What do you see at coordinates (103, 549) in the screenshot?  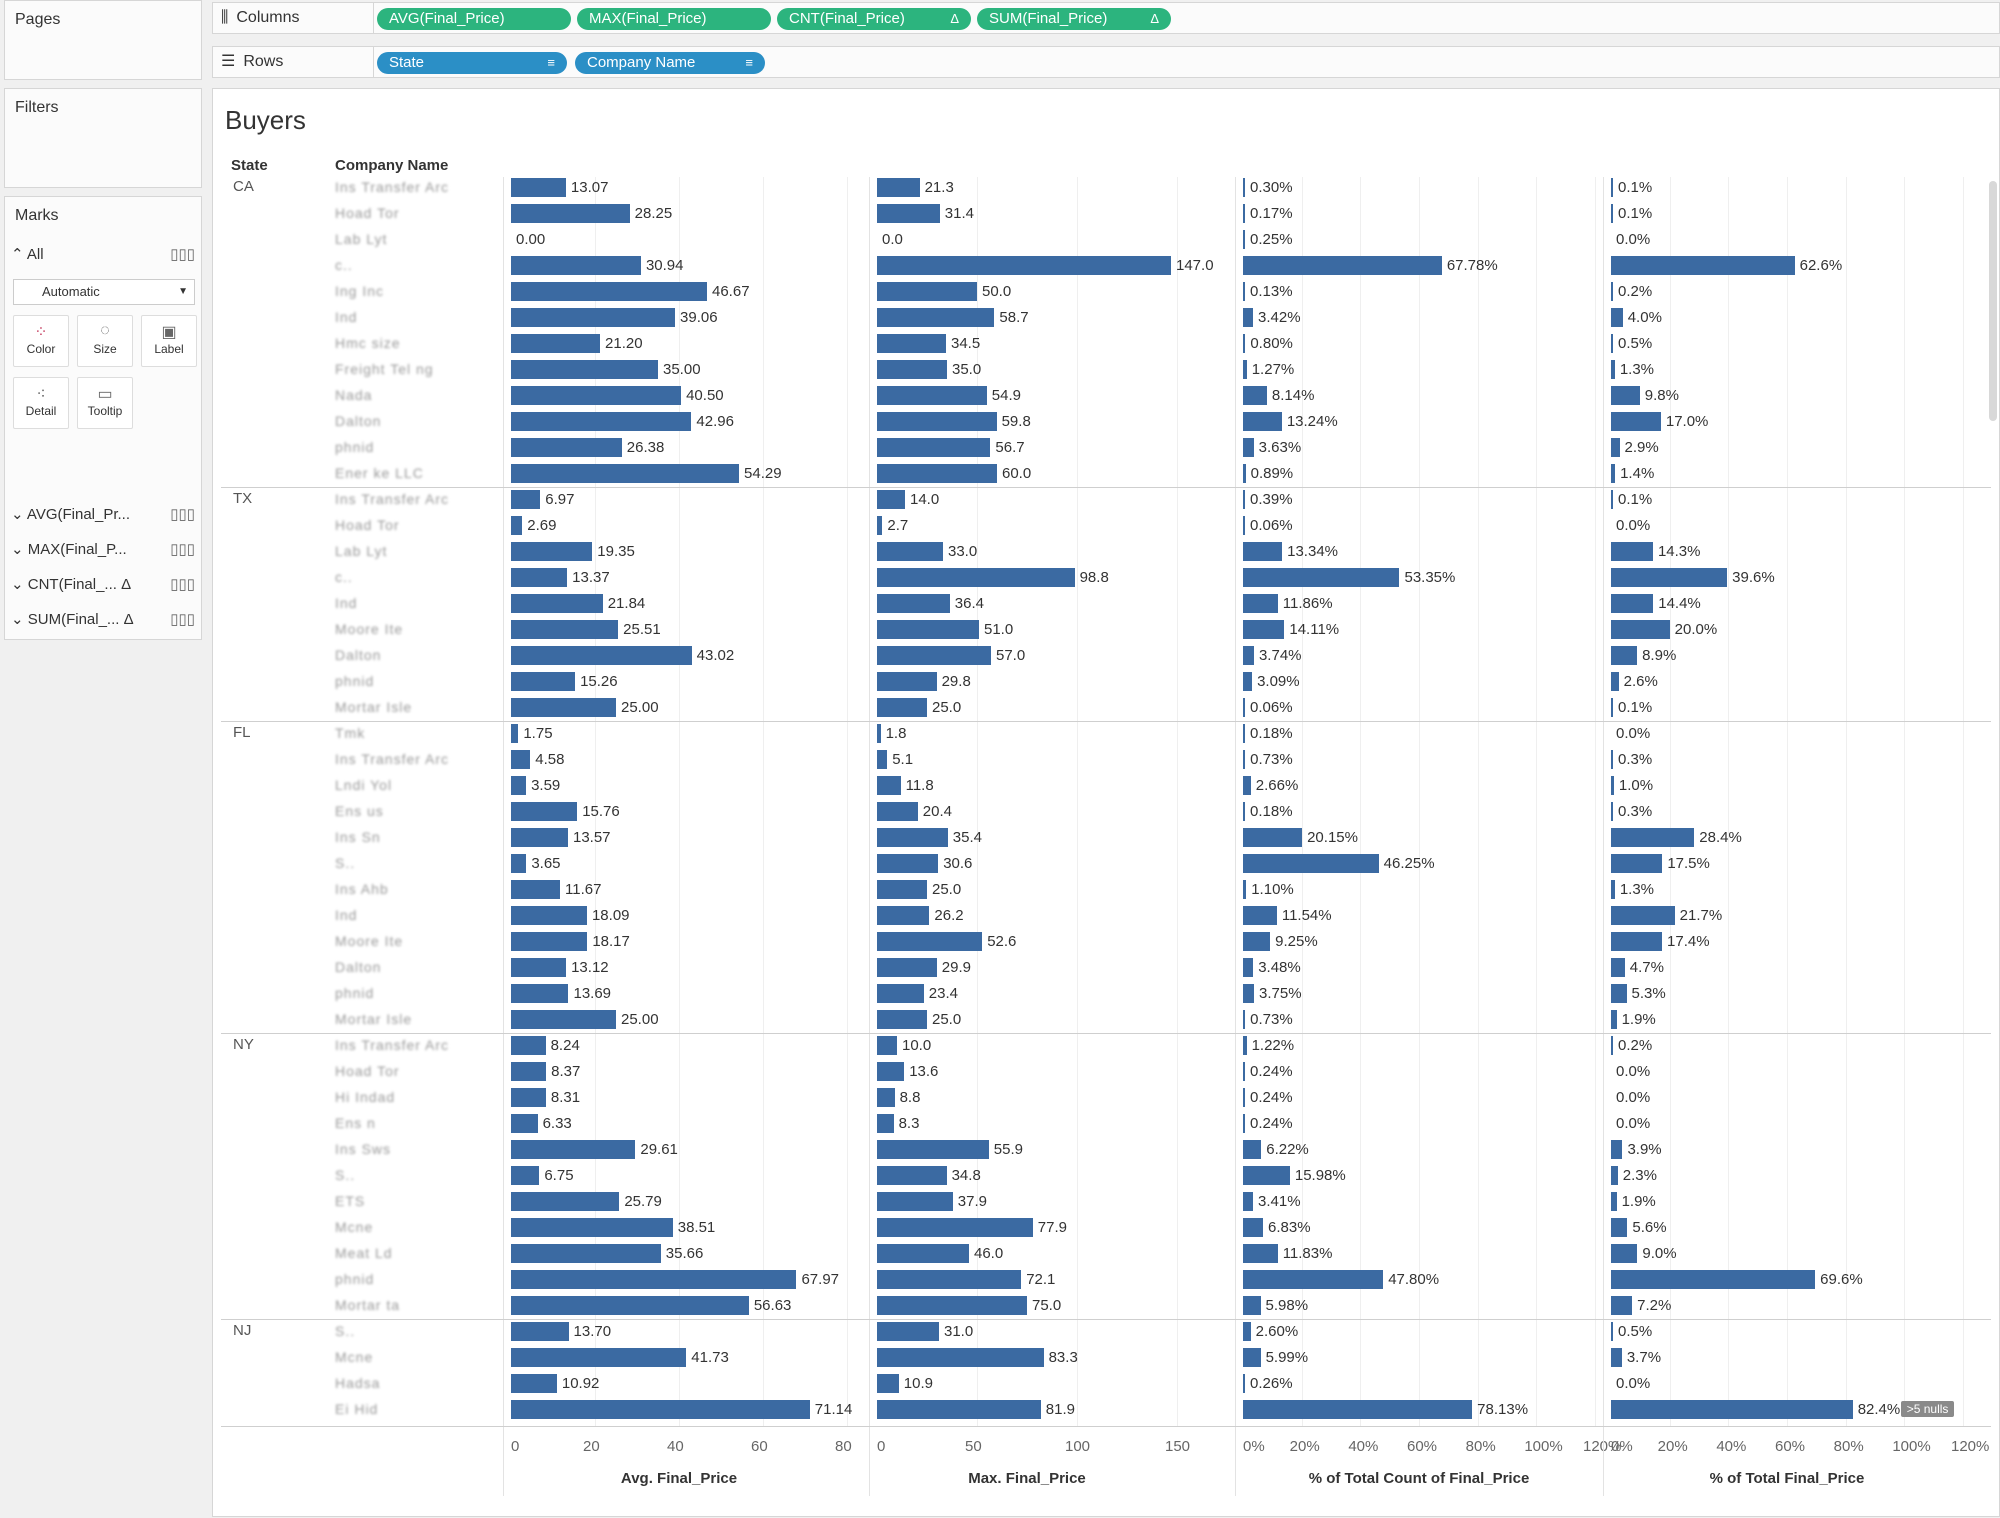 I see `measure-max-row: ⌄ MAX(Final_P... ▯▯▯` at bounding box center [103, 549].